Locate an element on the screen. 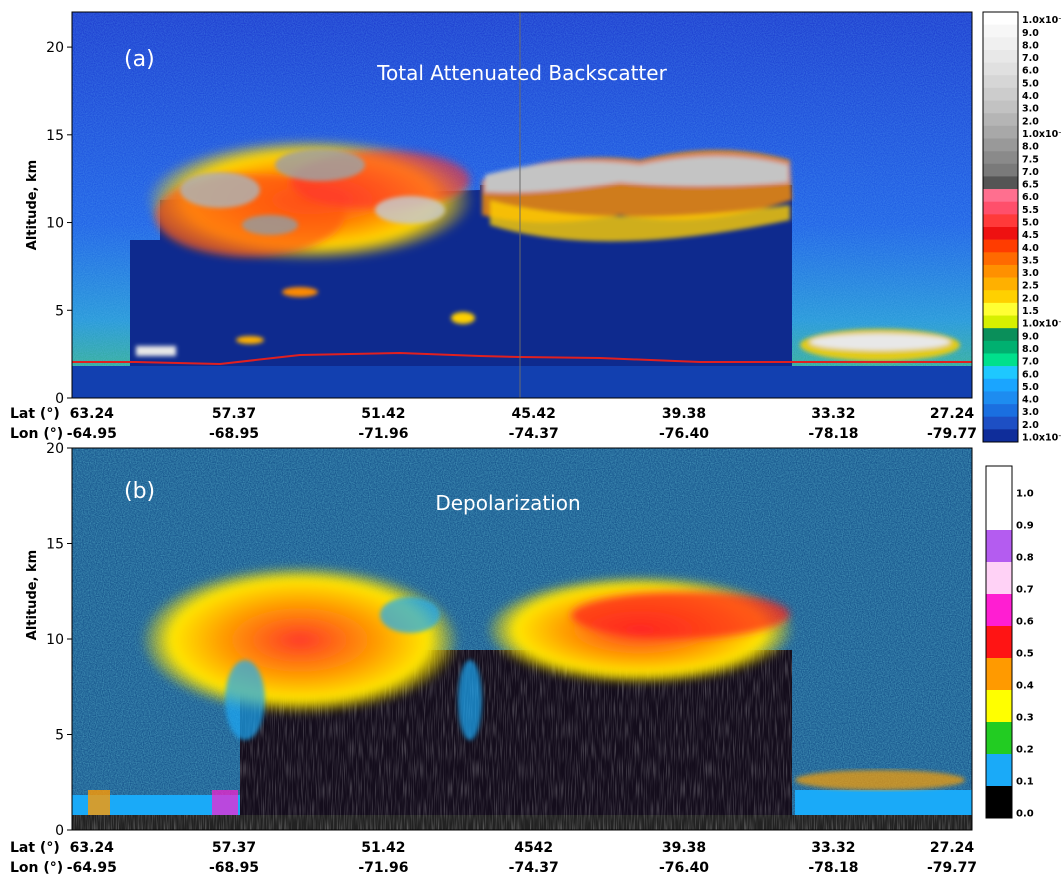 The width and height of the screenshot is (1061, 879). colorbar-label: 1.0 is located at coordinates (1025, 494).